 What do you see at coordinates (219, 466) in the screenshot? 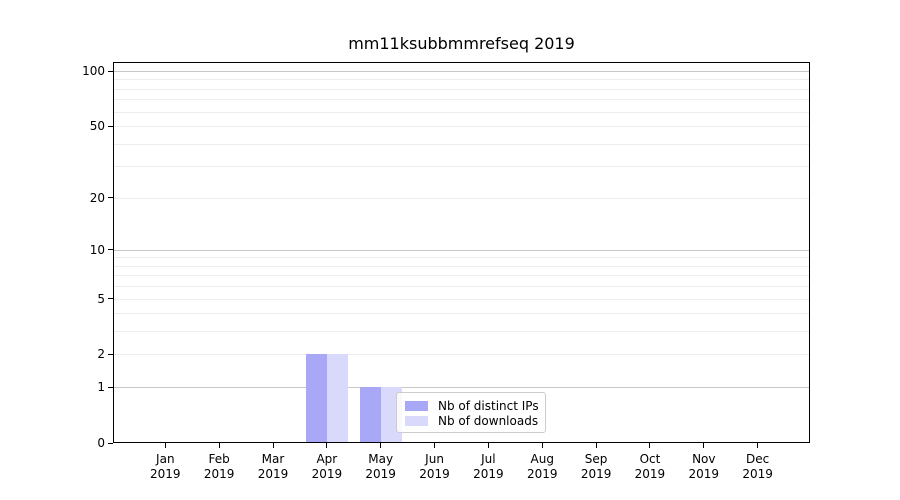
I see `x-tick-label: Feb 2019` at bounding box center [219, 466].